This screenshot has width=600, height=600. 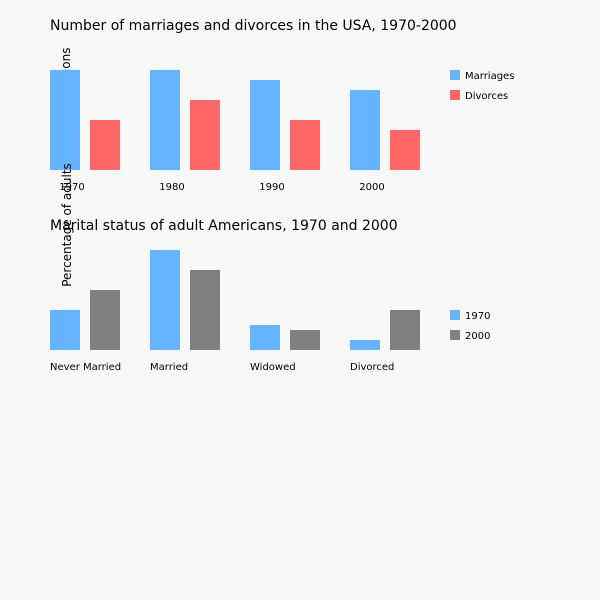 What do you see at coordinates (85, 367) in the screenshot?
I see `x-tick-label: Never Married` at bounding box center [85, 367].